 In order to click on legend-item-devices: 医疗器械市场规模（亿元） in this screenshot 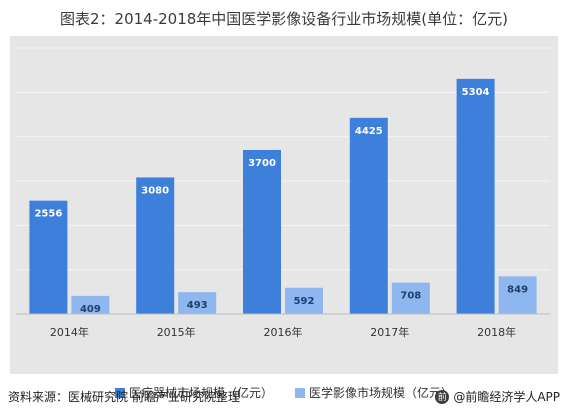, I will do `click(193, 392)`.